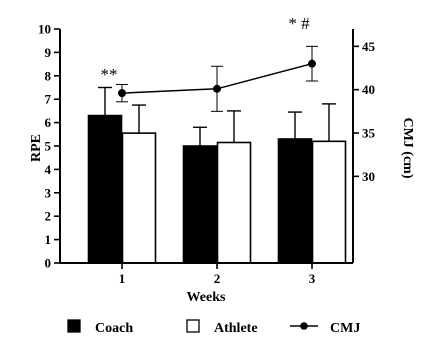 This screenshot has height=341, width=422. What do you see at coordinates (312, 278) in the screenshot?
I see `x-tick-label-3: 3` at bounding box center [312, 278].